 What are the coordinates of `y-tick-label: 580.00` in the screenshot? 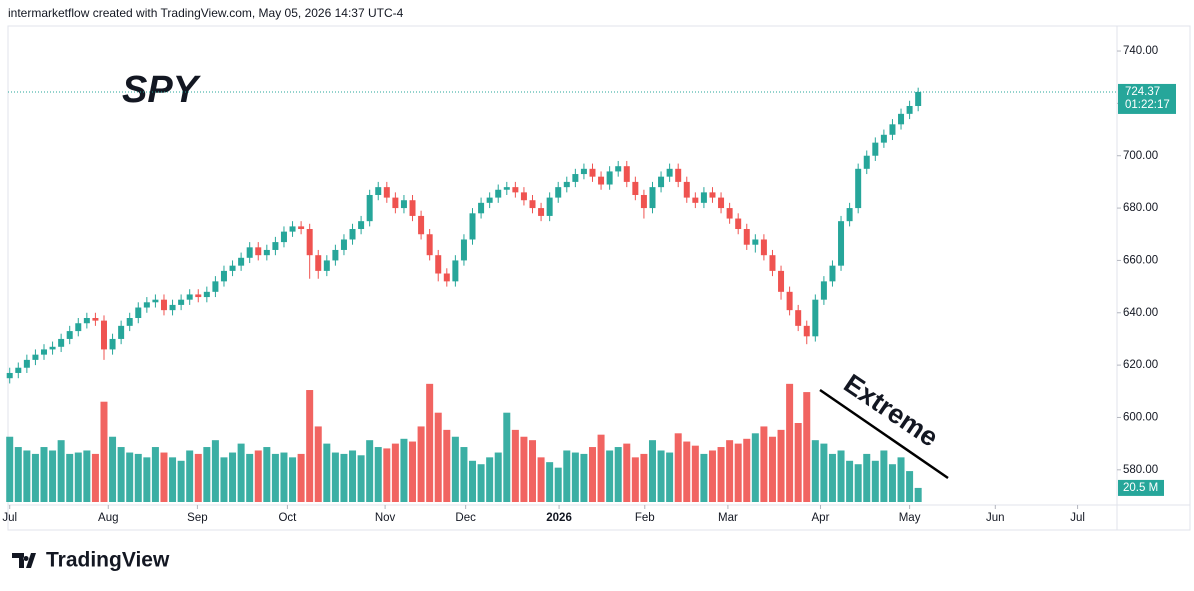 It's located at (1140, 470).